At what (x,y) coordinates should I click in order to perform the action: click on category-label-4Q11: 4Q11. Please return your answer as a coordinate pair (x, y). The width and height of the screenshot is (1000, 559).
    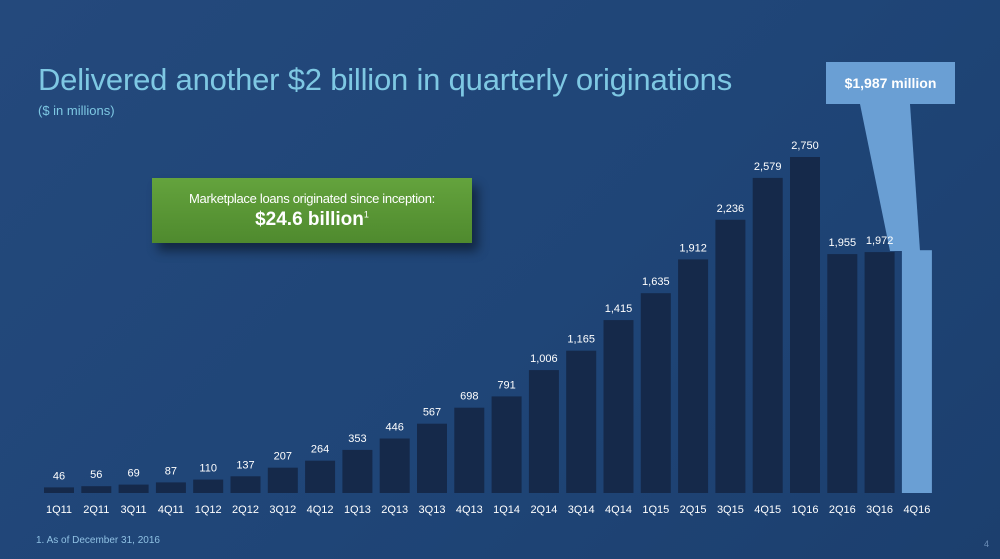
    Looking at the image, I should click on (171, 510).